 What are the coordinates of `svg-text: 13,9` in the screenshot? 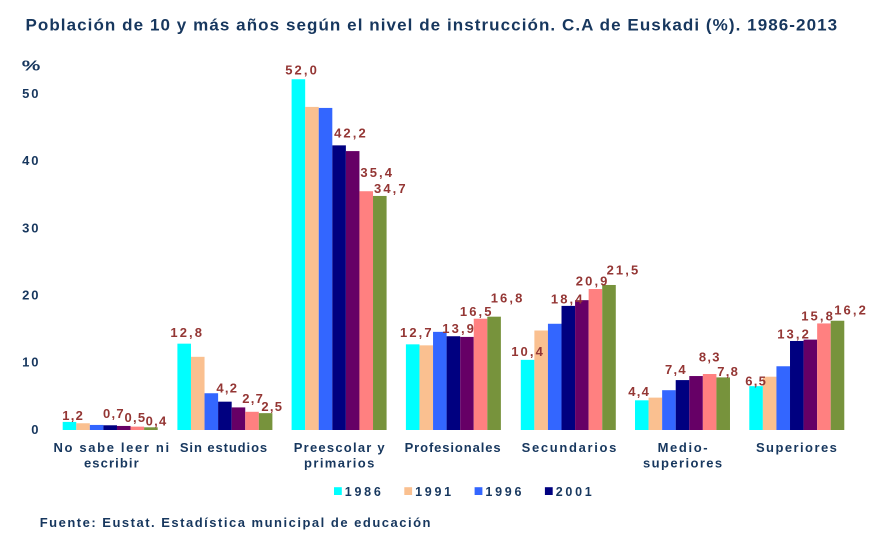 It's located at (458, 328).